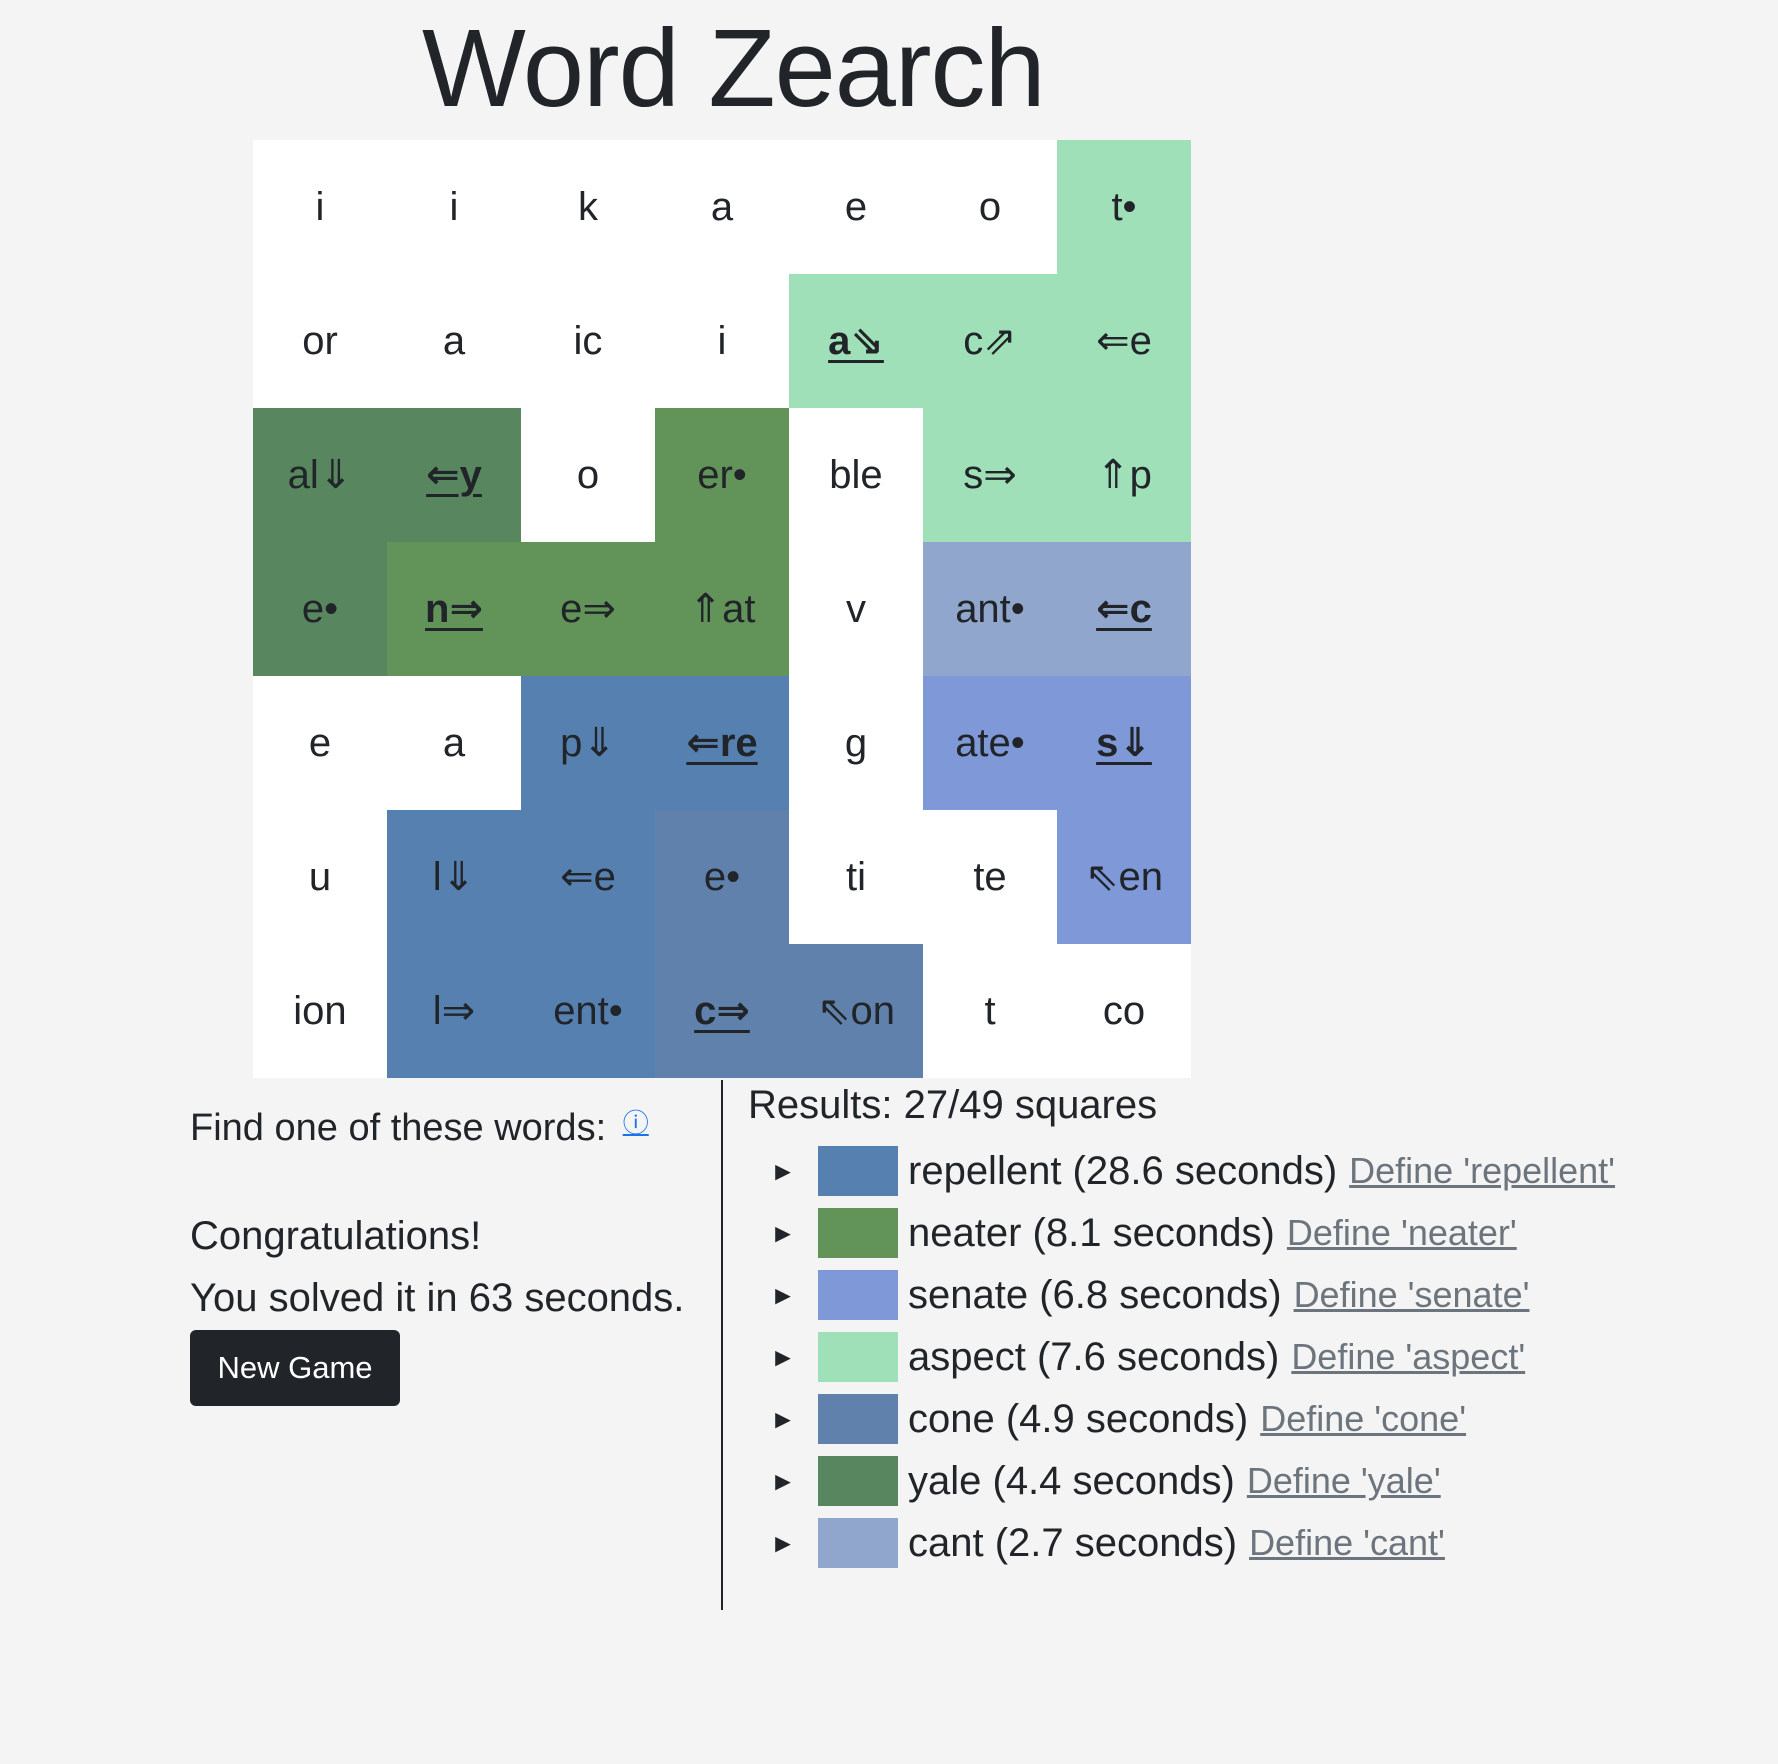  Describe the element at coordinates (856, 341) in the screenshot. I see `grid-cell: a⇘` at that location.